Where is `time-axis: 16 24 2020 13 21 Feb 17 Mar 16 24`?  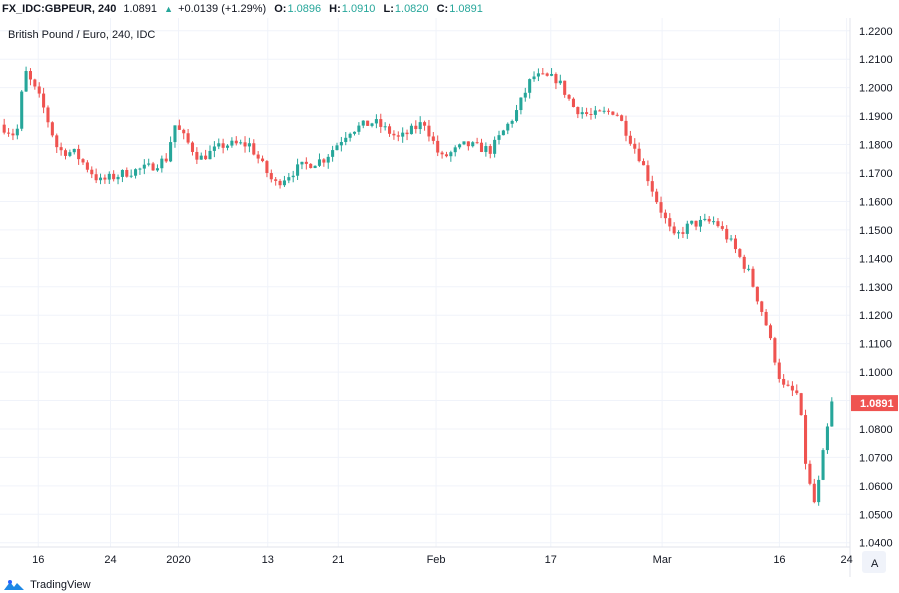 time-axis: 16 24 2020 13 21 Feb 17 Mar 16 24 is located at coordinates (442, 560).